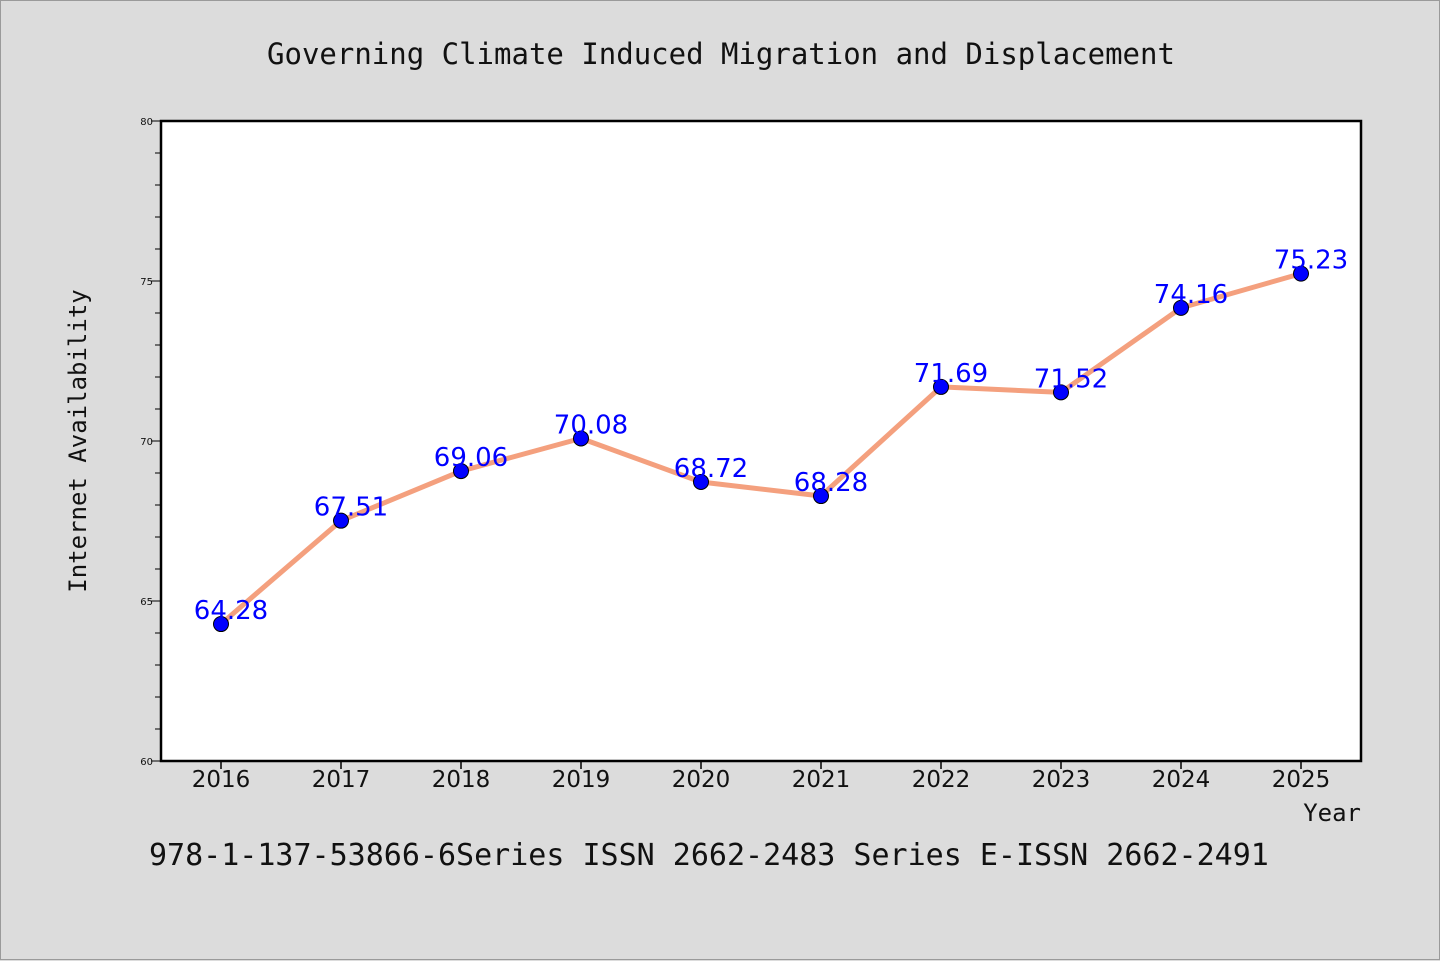 This screenshot has height=961, width=1440. I want to click on x-tick-label: 2021, so click(821, 780).